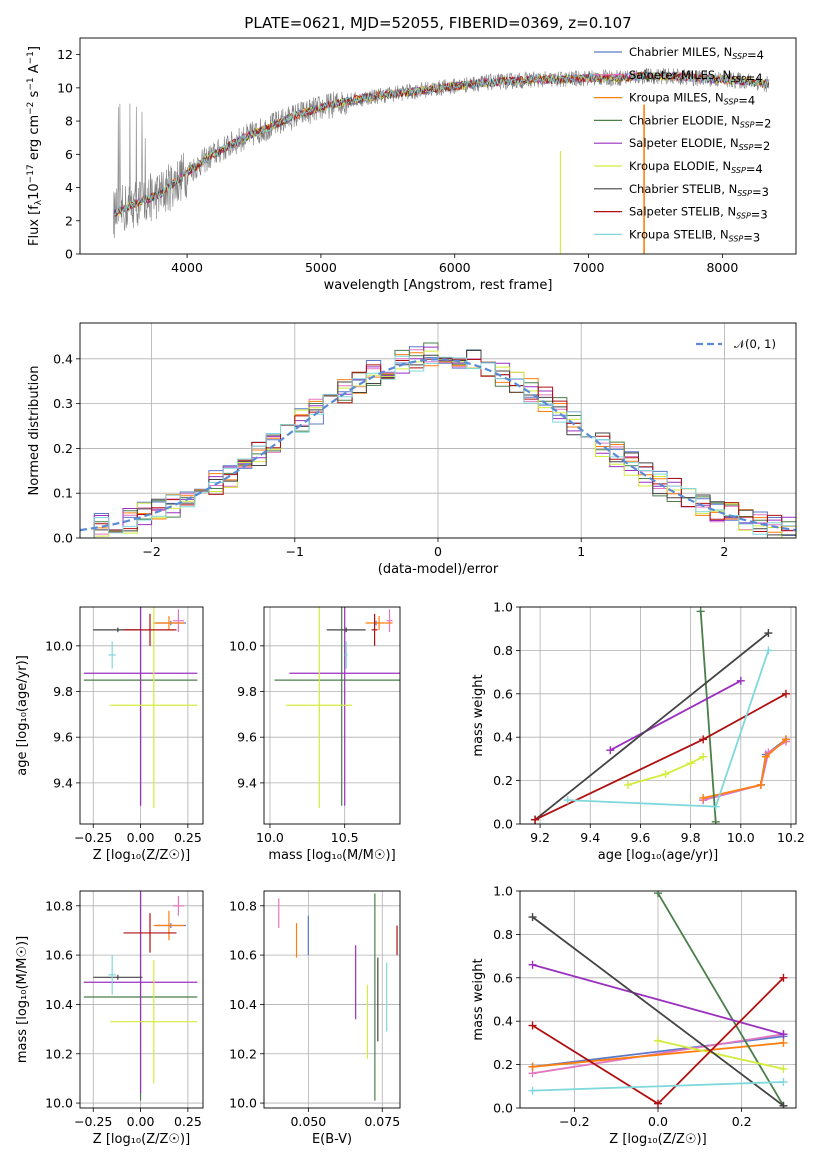 The height and width of the screenshot is (1170, 819). I want to click on weight-vs-z-series-salpeter_elodie, so click(658, 999).